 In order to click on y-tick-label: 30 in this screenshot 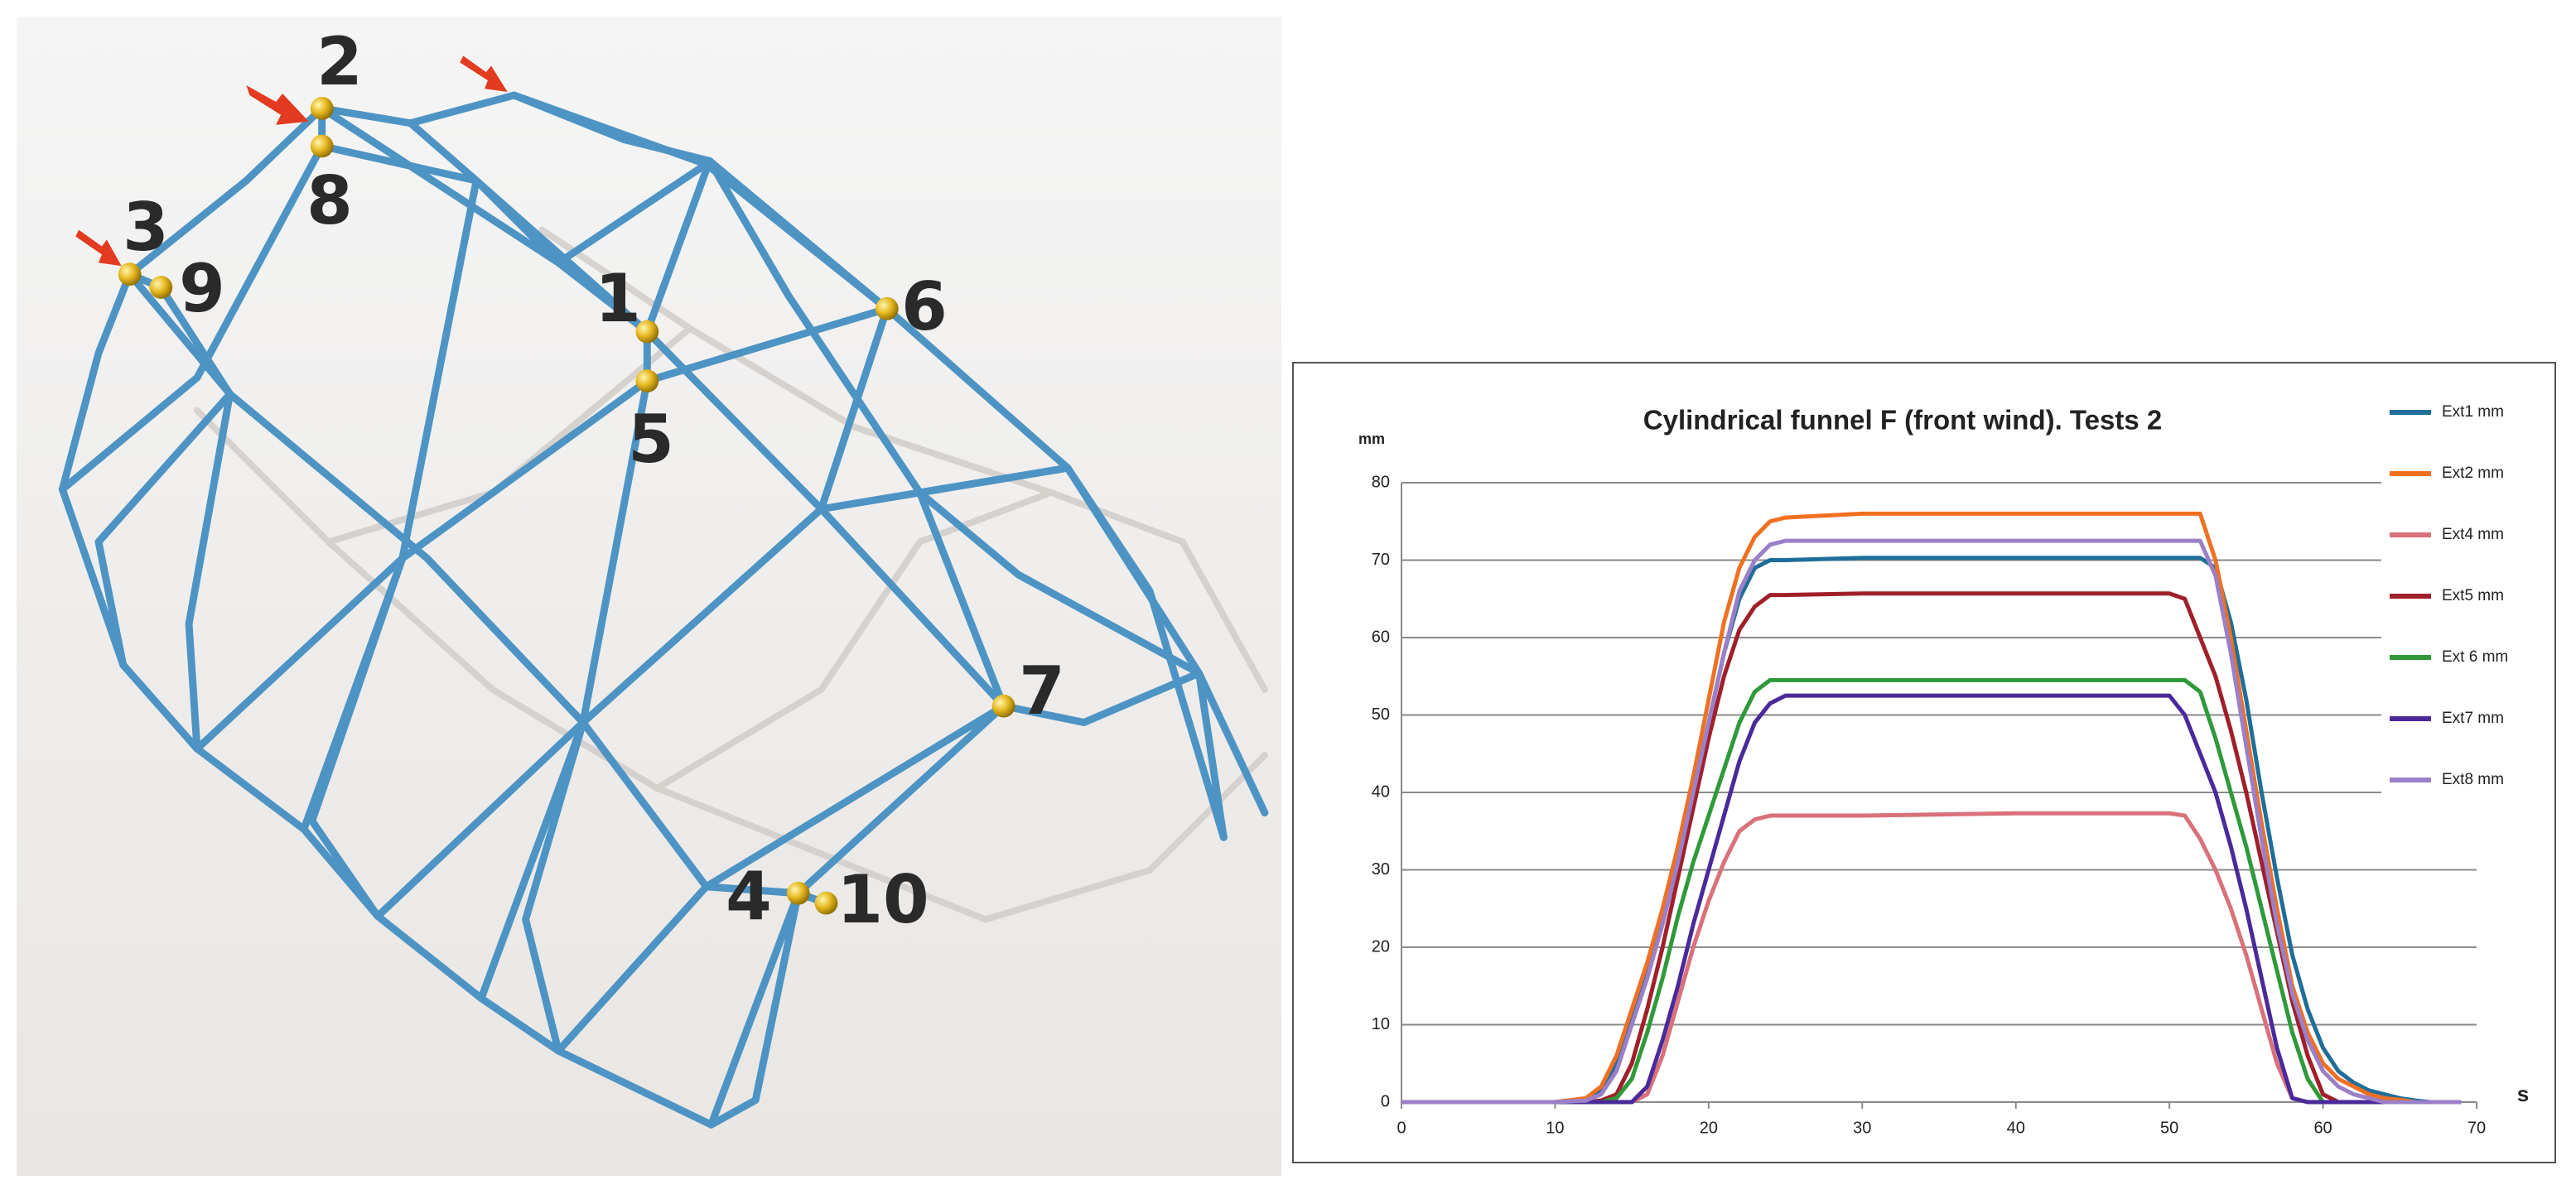, I will do `click(1381, 869)`.